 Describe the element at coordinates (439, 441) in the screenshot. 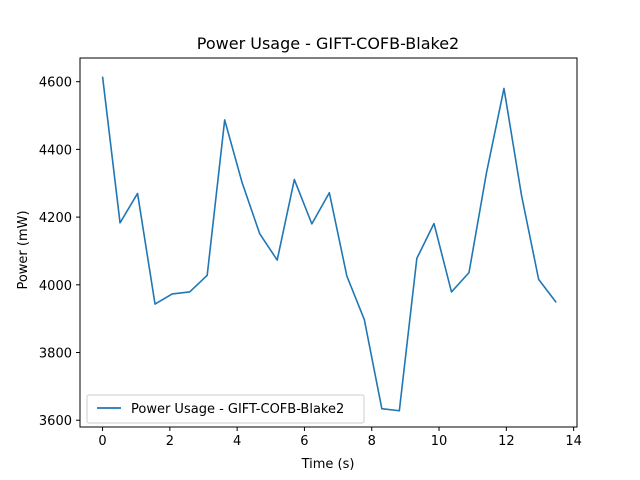

I see `x-tick-label: 10` at that location.